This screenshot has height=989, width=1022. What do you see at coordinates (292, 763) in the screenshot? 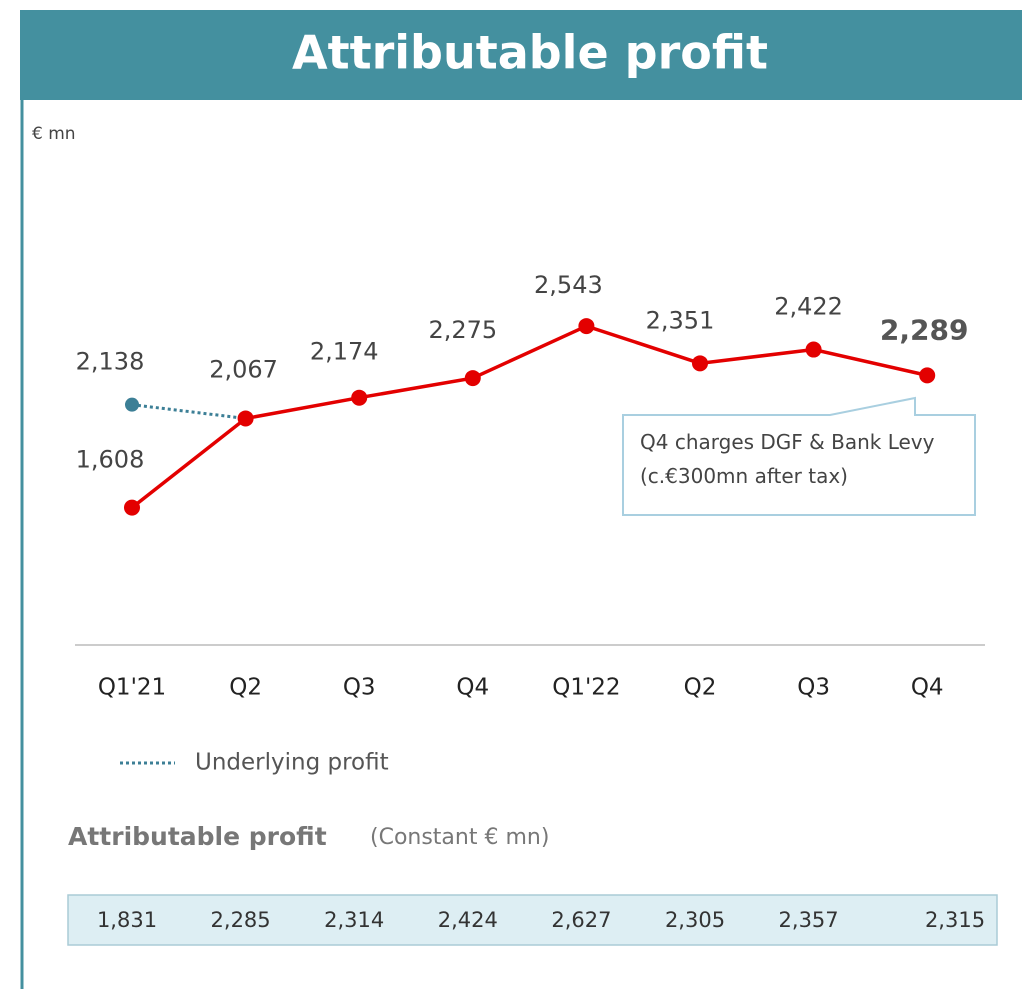
I see `legend-label: Underlying profit` at bounding box center [292, 763].